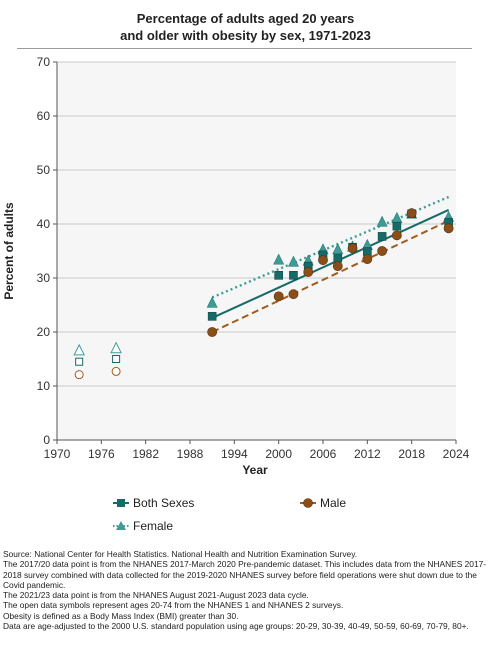 This screenshot has width=491, height=646. I want to click on legend-male-swatch, so click(308, 503).